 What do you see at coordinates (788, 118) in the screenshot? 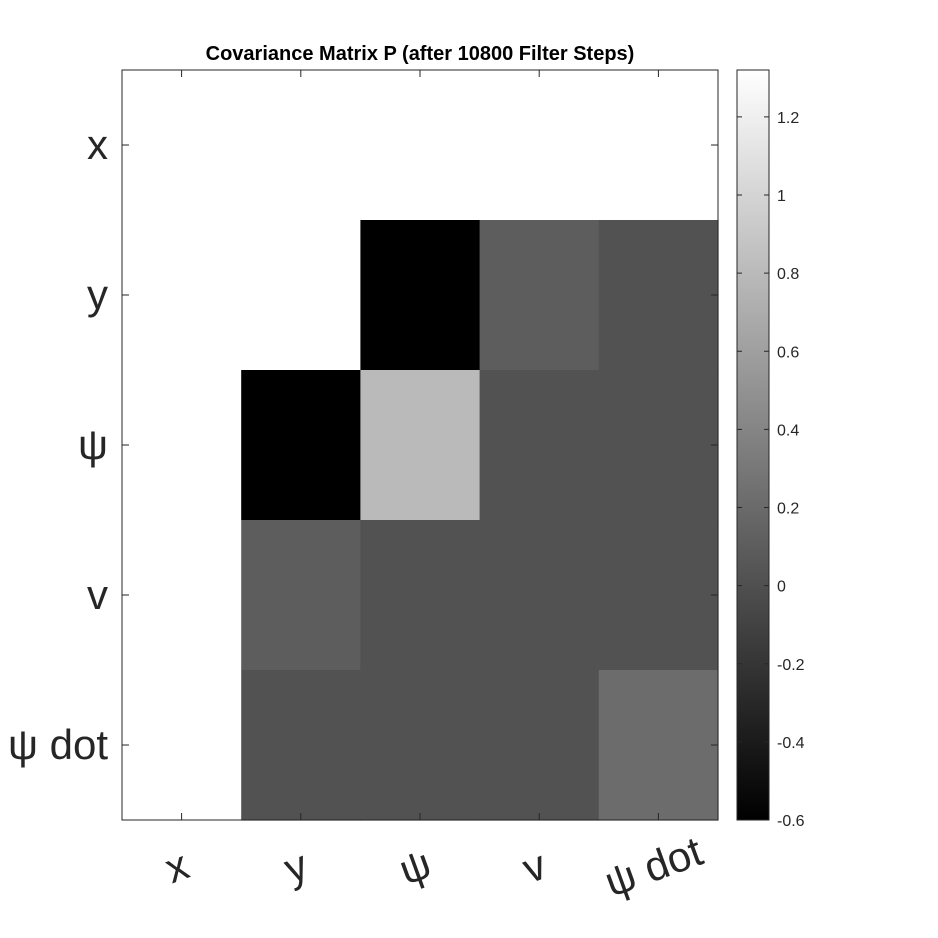
I see `colorbar-tick-label: 1.2` at bounding box center [788, 118].